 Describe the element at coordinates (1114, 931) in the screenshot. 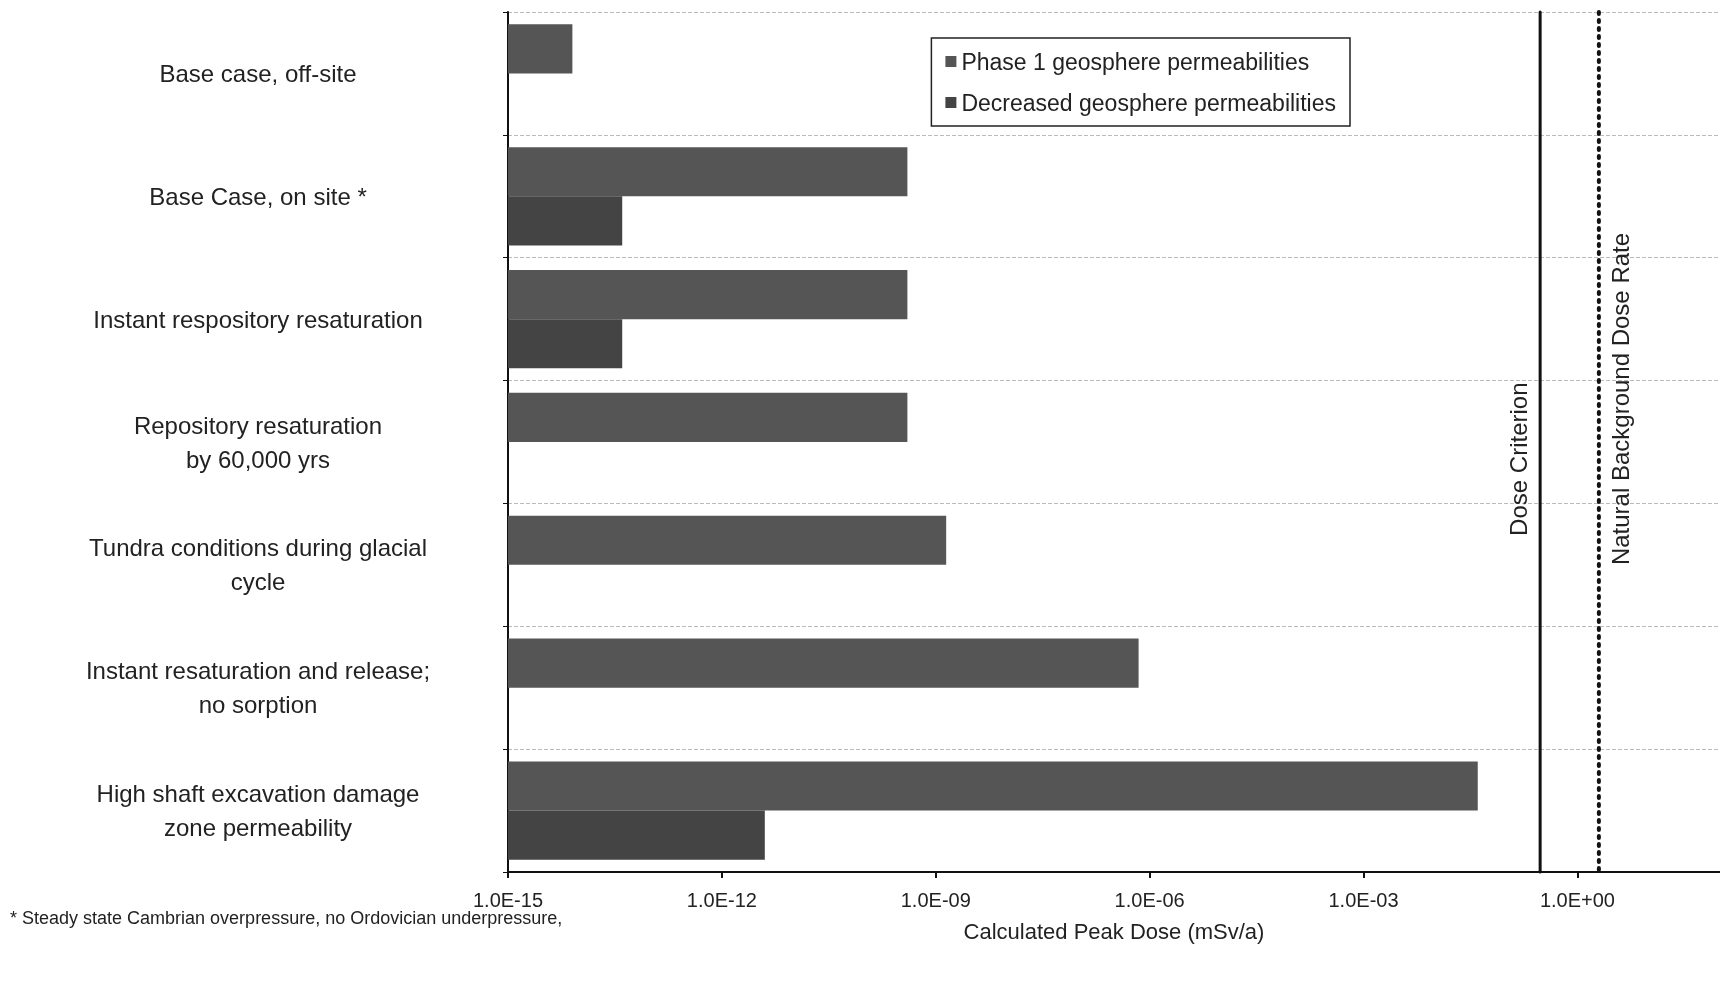

I see `x-axis-title: Calculated Peak Dose (mSv/a)` at that location.